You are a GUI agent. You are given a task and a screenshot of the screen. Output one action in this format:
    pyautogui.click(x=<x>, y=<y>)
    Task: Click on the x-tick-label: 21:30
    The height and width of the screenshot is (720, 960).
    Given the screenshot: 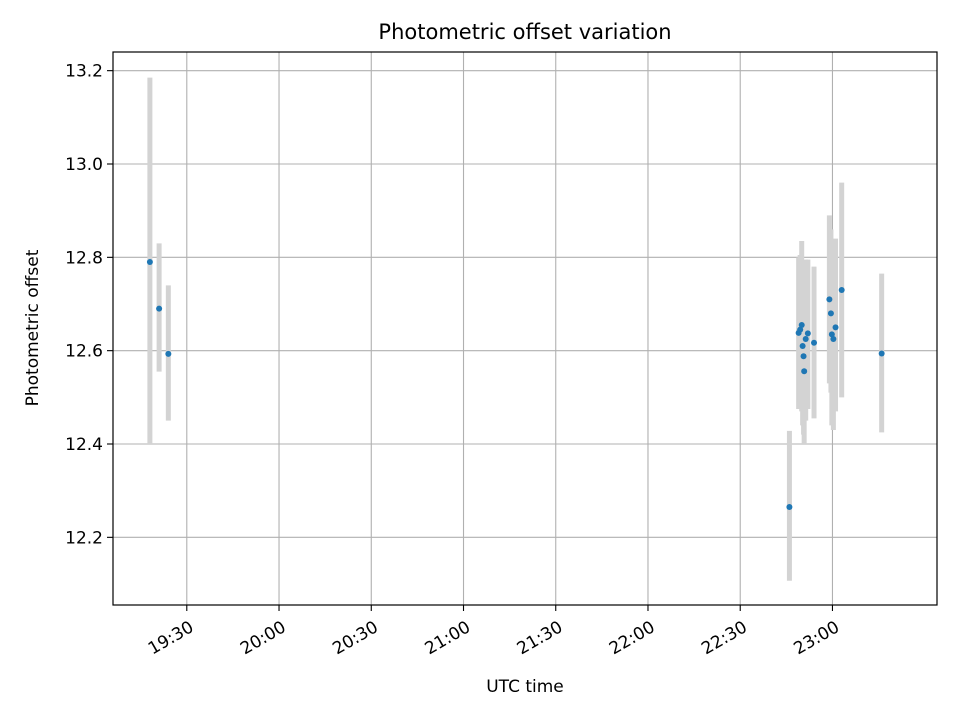 What is the action you would take?
    pyautogui.click(x=540, y=638)
    